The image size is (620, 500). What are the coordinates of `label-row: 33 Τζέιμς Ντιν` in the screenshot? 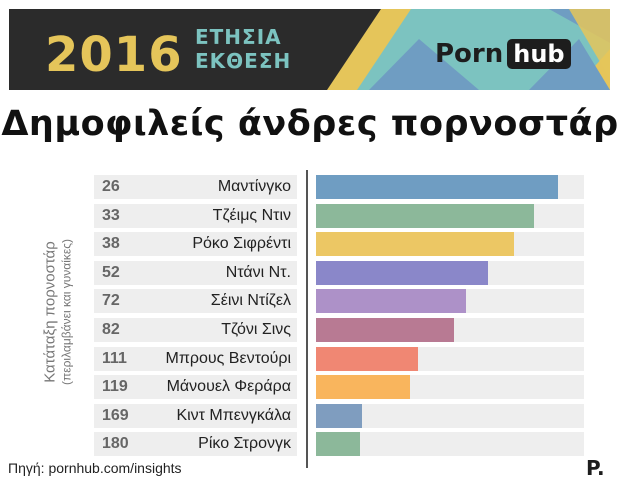 It's located at (195, 216).